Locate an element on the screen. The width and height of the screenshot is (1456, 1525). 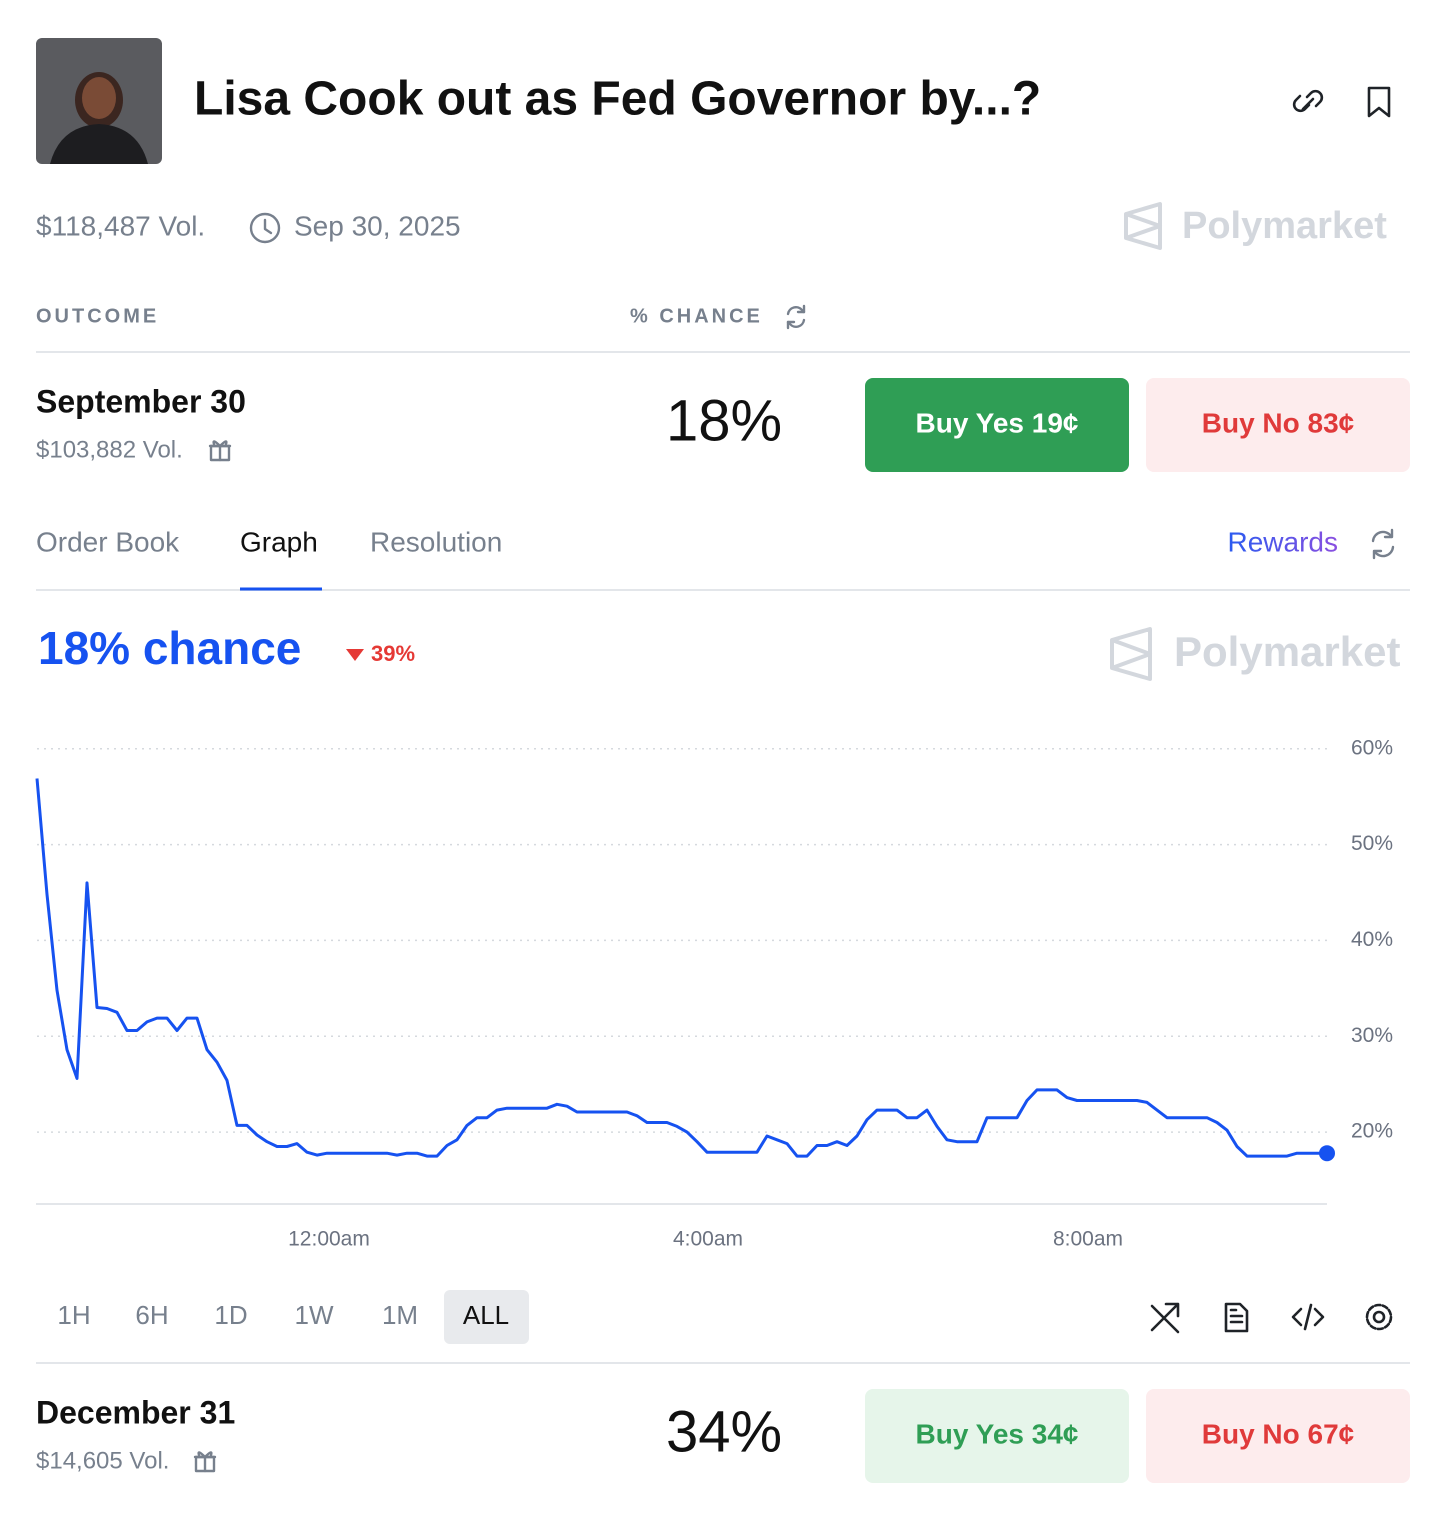
y-tick-label: 30% is located at coordinates (1372, 1035).